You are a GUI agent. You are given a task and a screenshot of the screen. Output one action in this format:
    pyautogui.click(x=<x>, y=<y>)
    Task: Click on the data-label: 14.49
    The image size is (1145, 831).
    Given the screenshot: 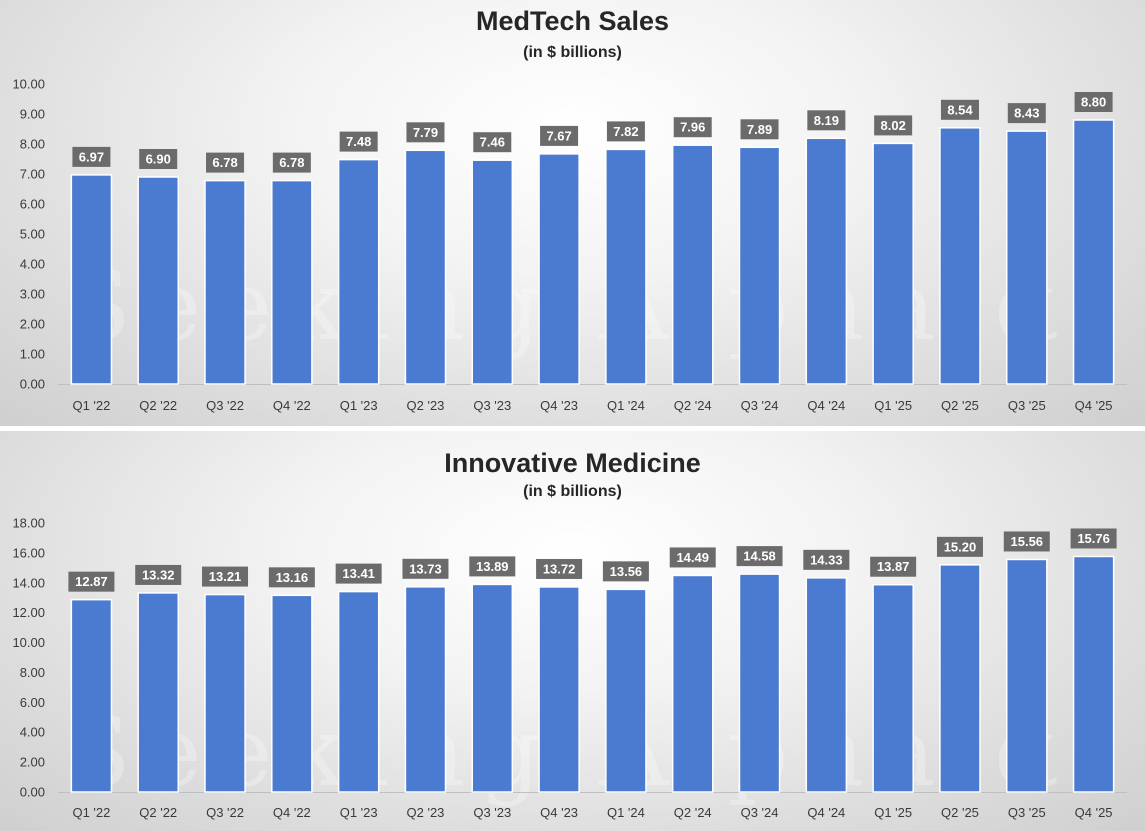 What is the action you would take?
    pyautogui.click(x=692, y=557)
    